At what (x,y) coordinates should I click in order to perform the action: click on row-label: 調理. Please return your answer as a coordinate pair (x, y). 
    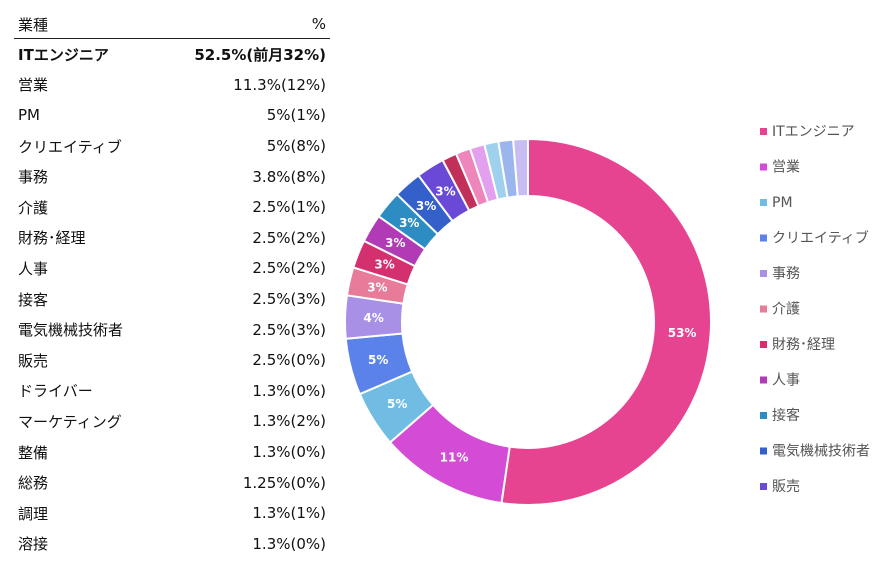
    Looking at the image, I should click on (33, 513).